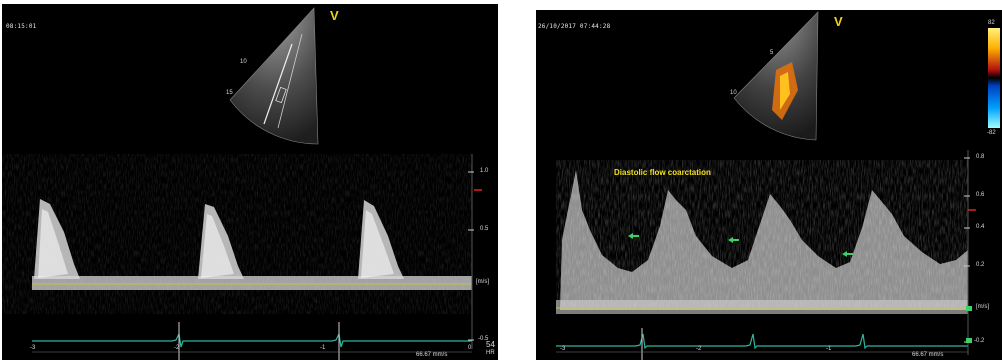  What do you see at coordinates (490, 353) in the screenshot?
I see `heart-rate-label: HR` at bounding box center [490, 353].